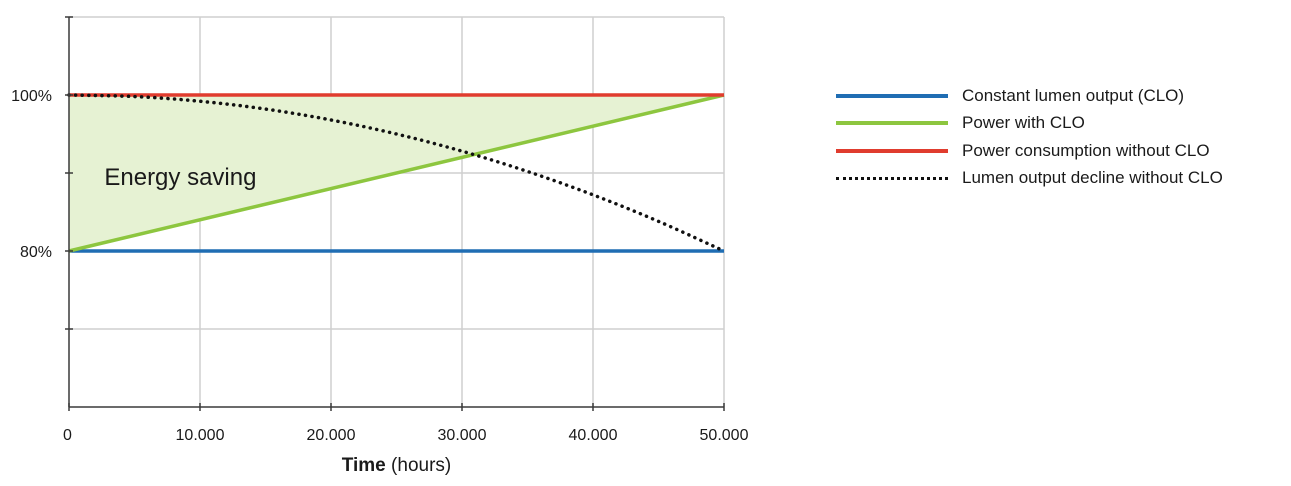 The image size is (1291, 486). I want to click on legend-item-lumen-decline: Lumen output decline without CLO, so click(1029, 179).